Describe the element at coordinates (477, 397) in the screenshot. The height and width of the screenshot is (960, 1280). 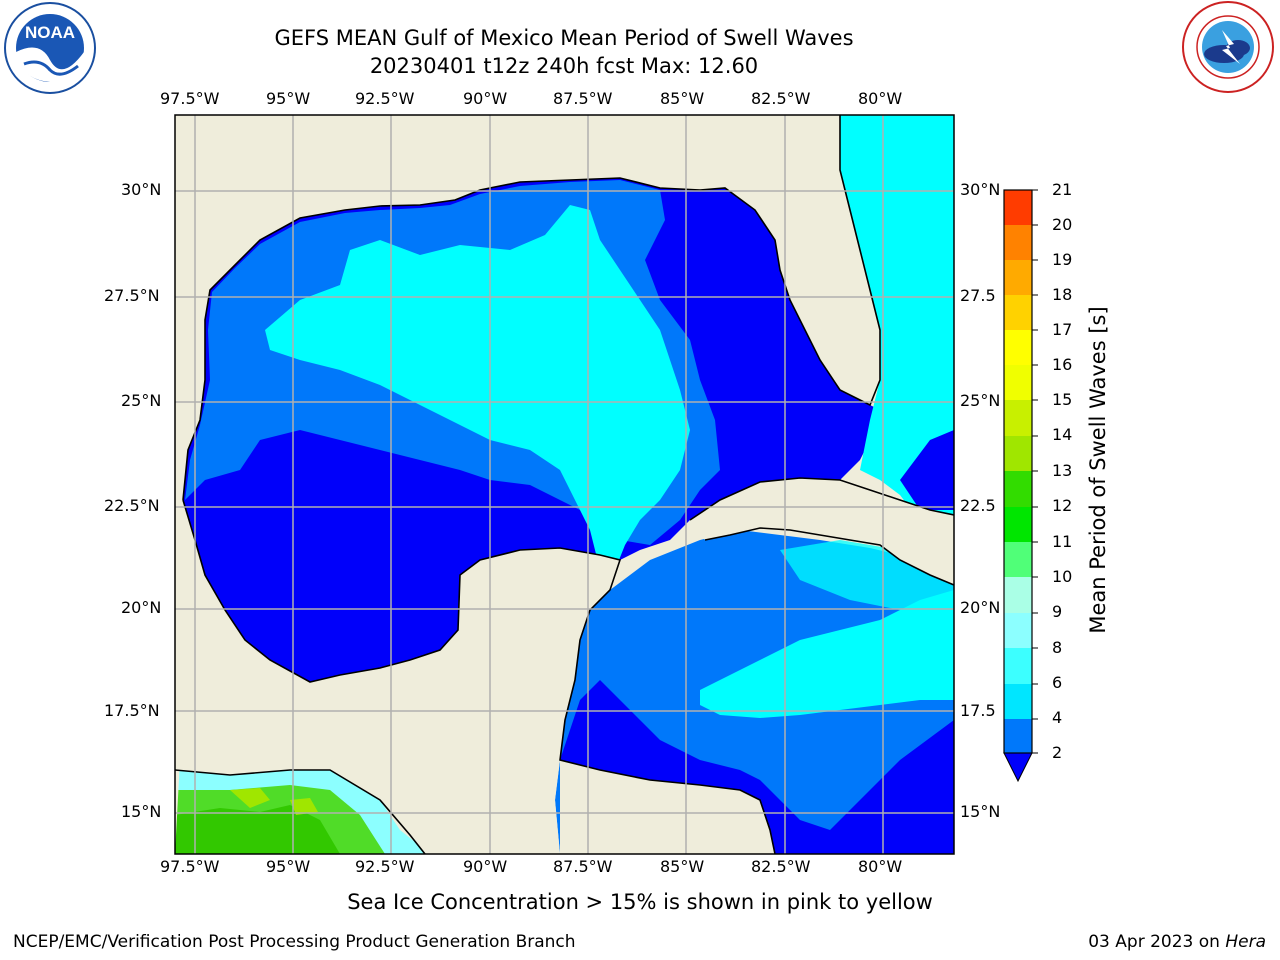
I see `gulf-ocean-light` at that location.